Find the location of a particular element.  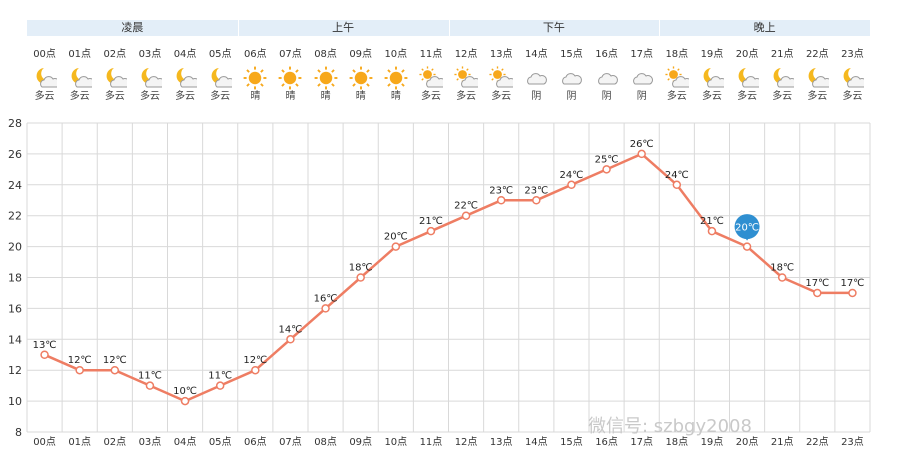

hour-label: 20点 is located at coordinates (747, 54).